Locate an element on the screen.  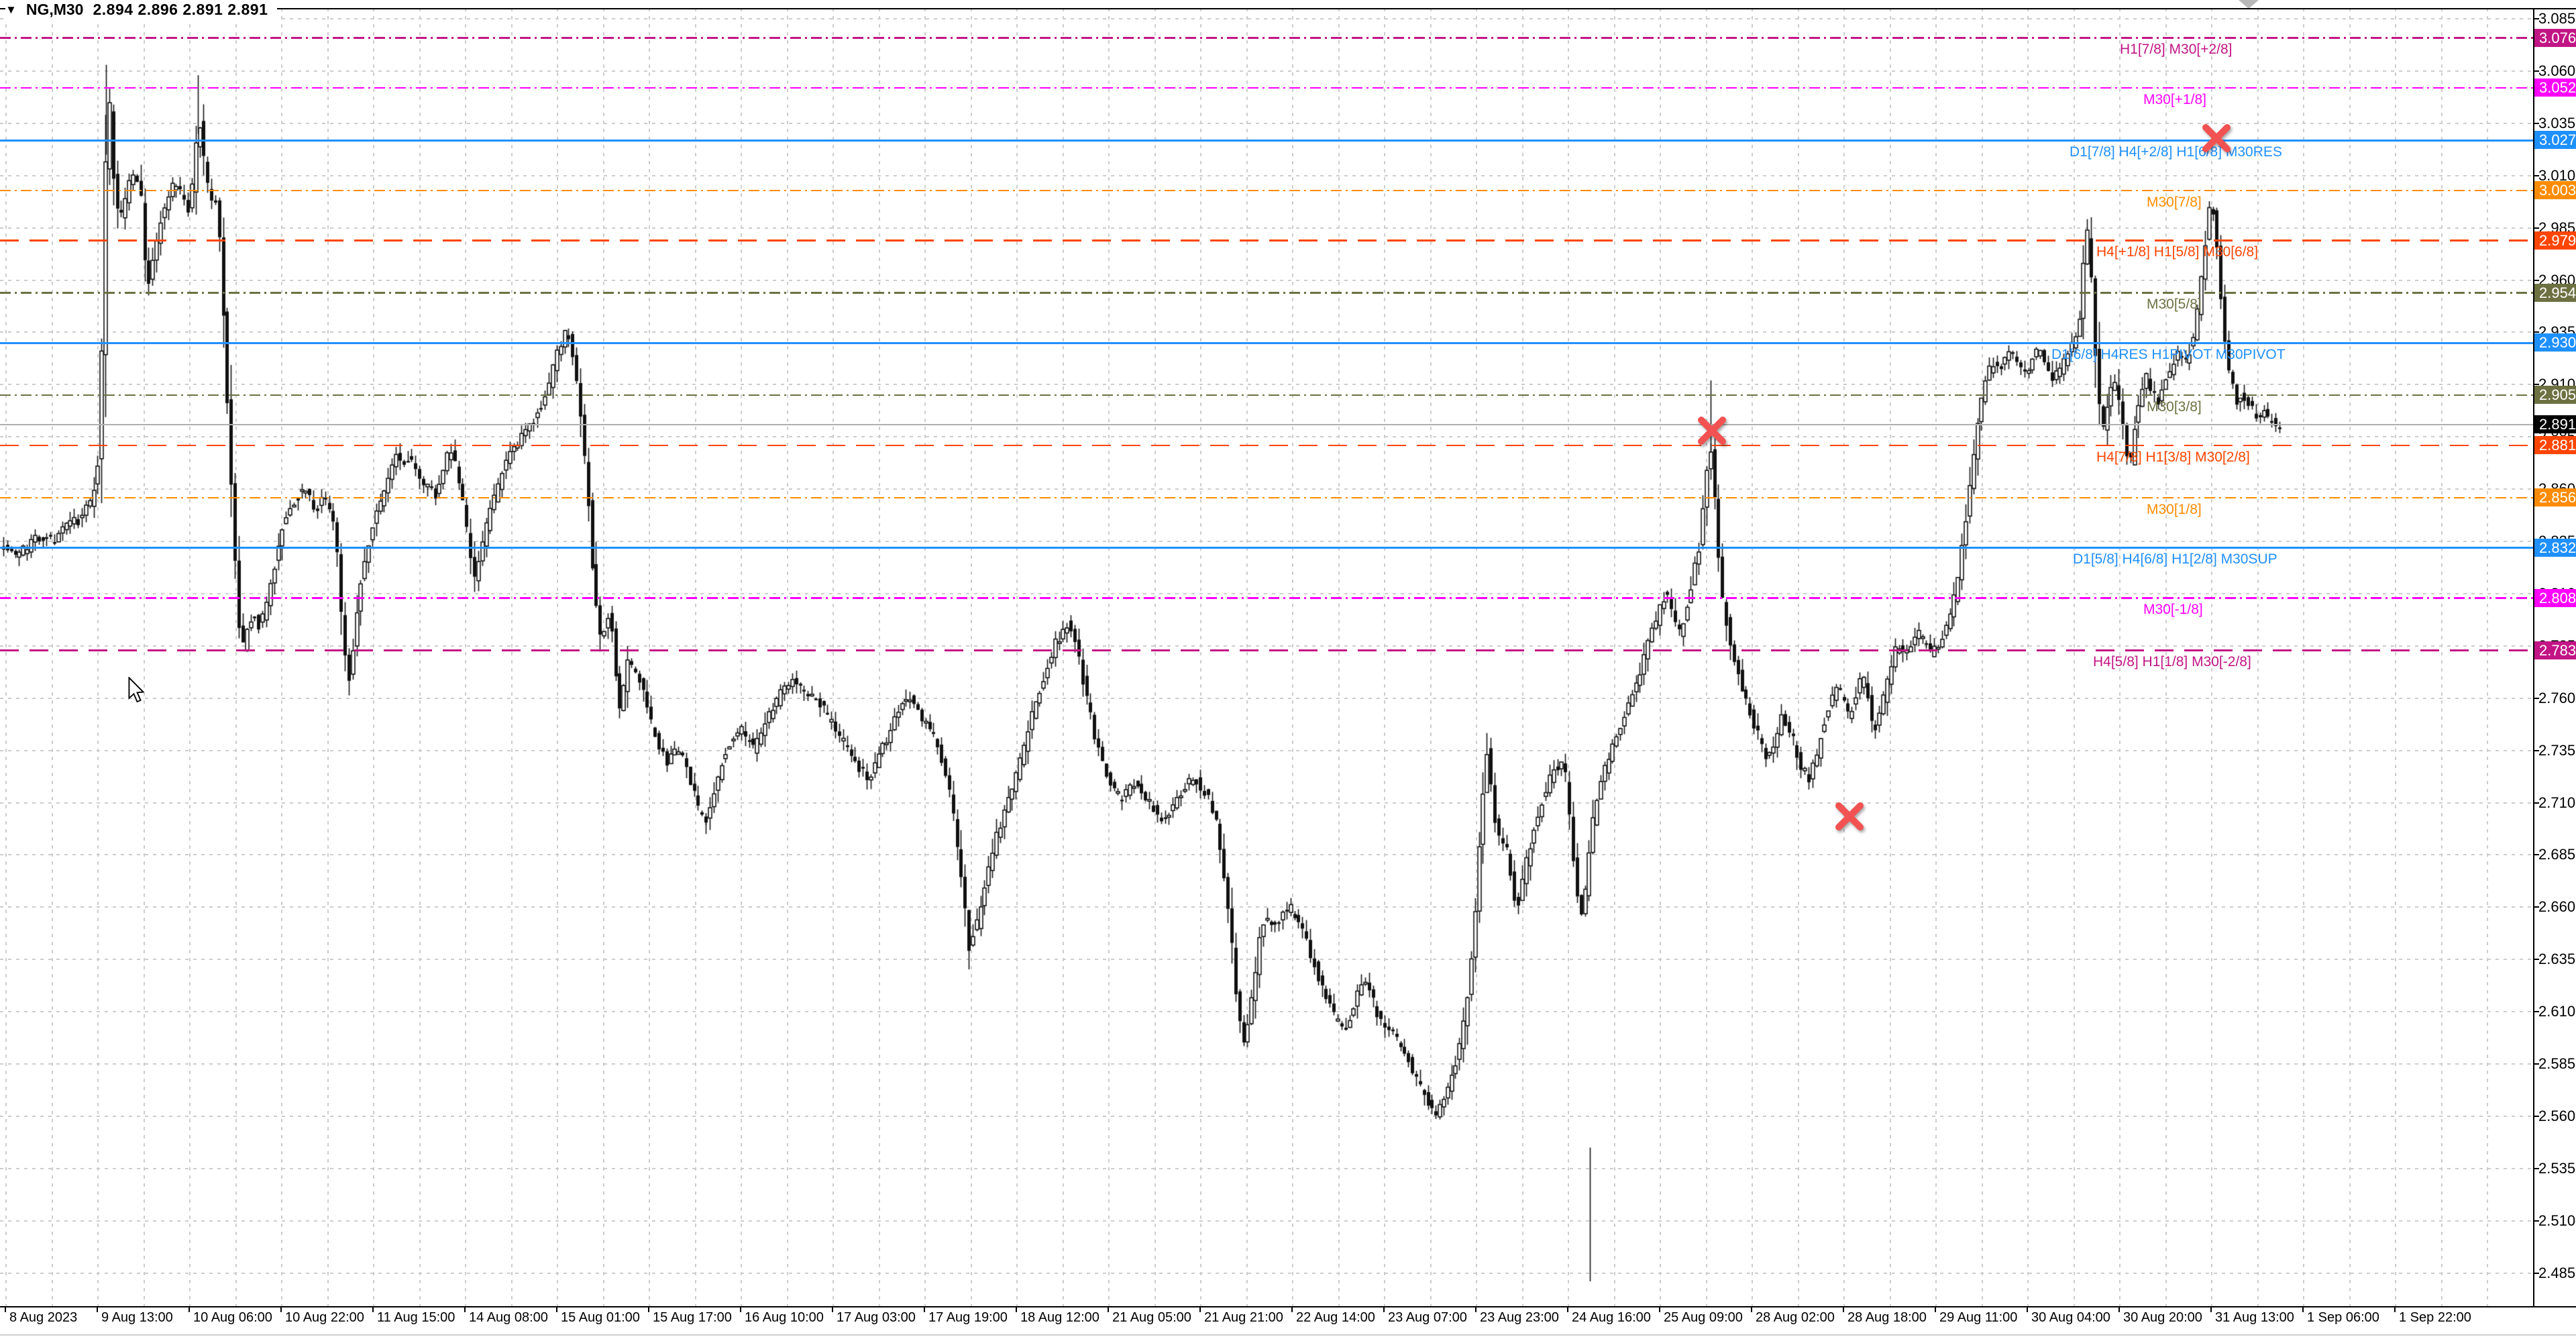
level-label: D1[5/8] H4[6/8] H1[2/8] M30SUP is located at coordinates (2175, 559).